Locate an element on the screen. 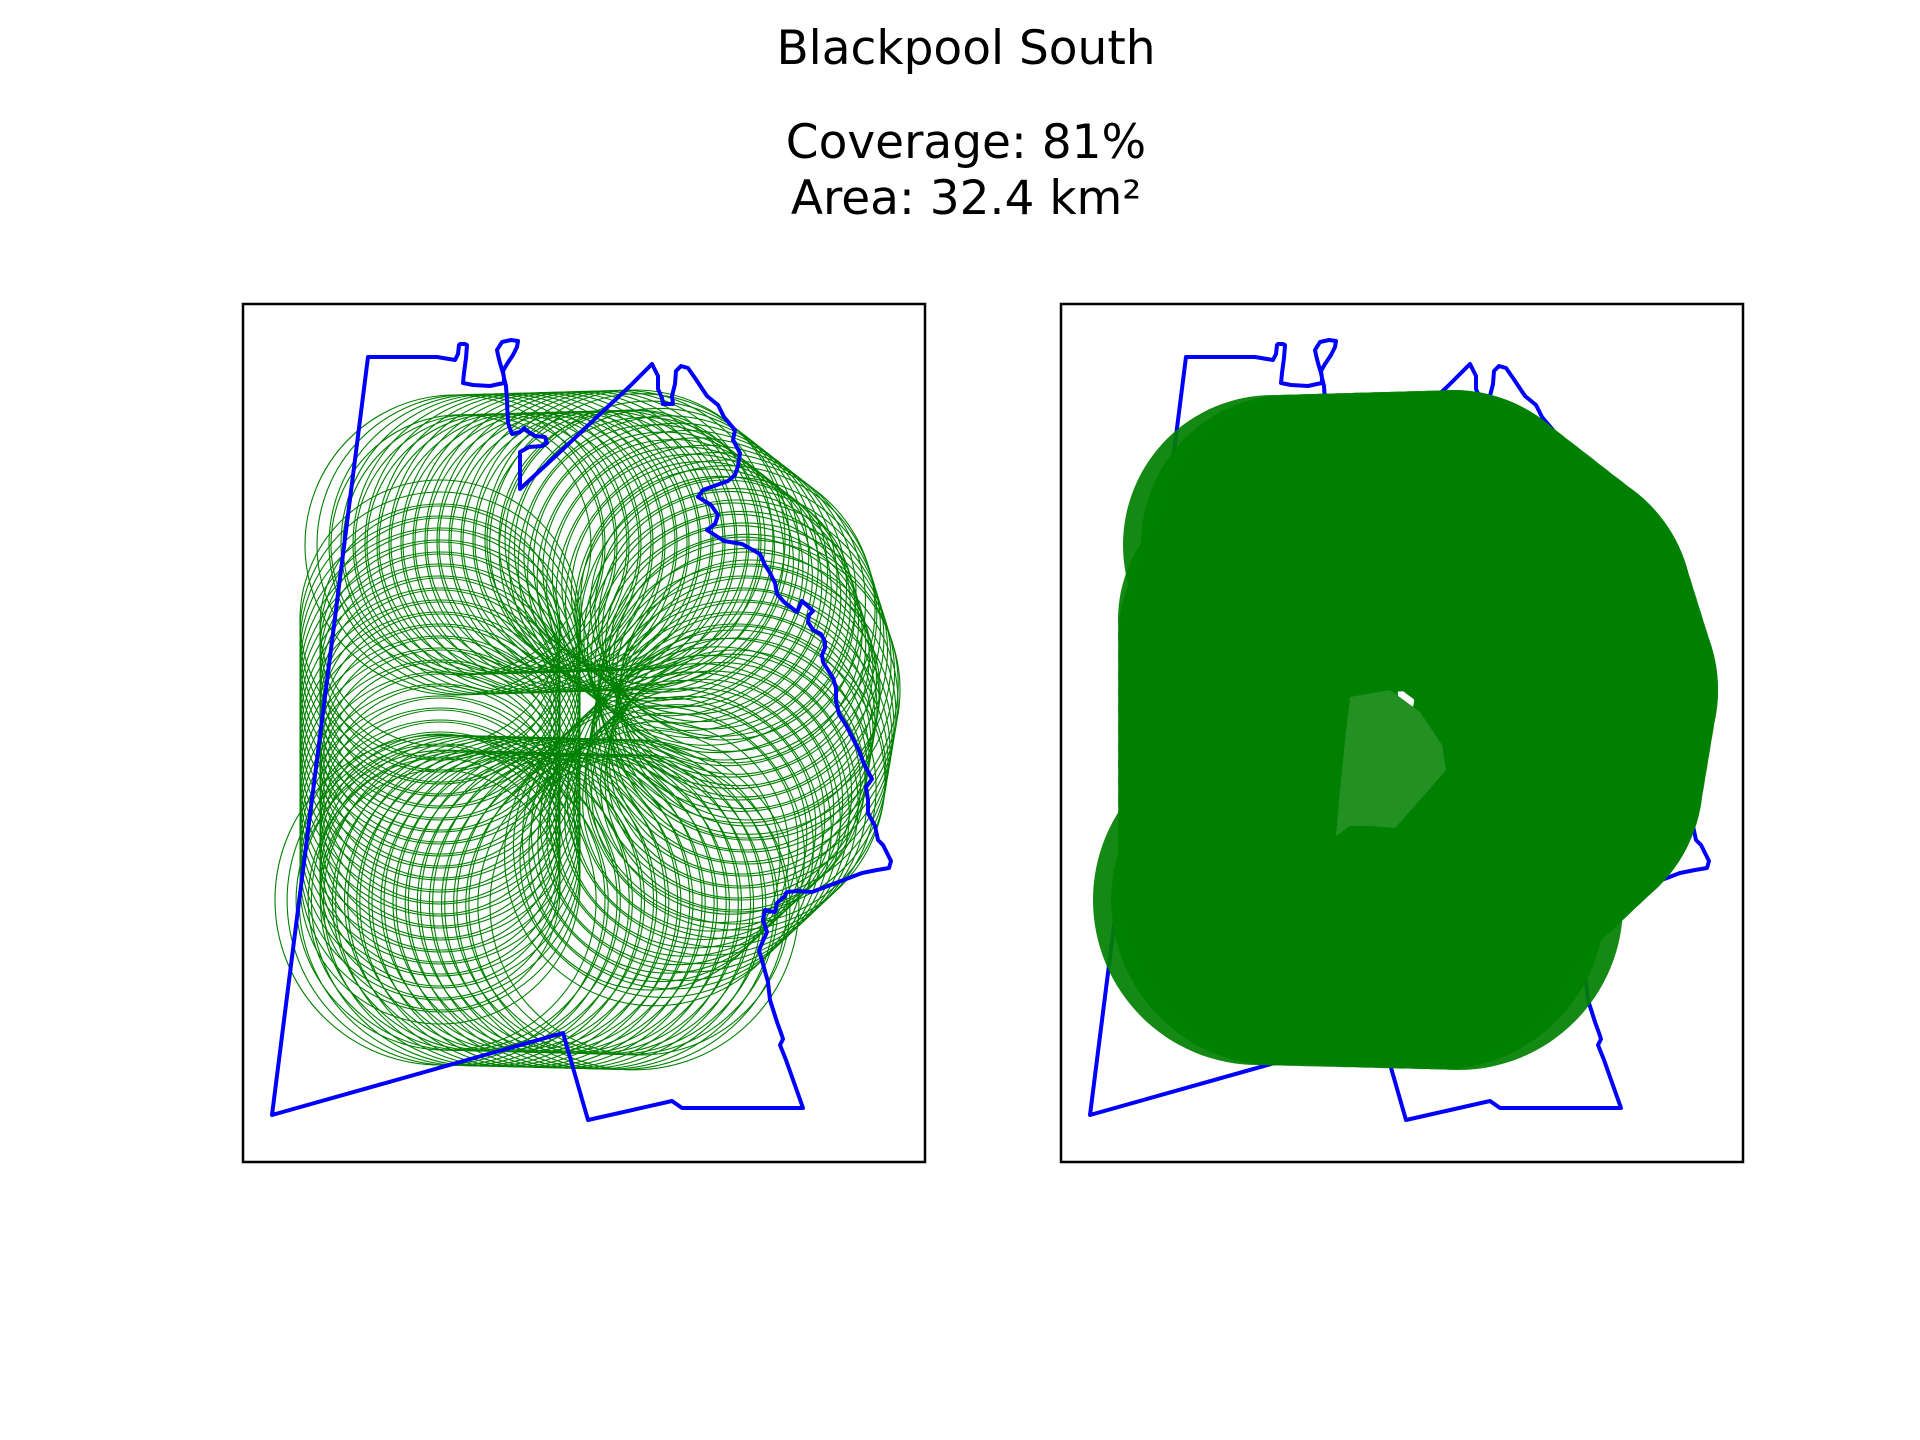  coverage-gap is located at coordinates (1391, 763).